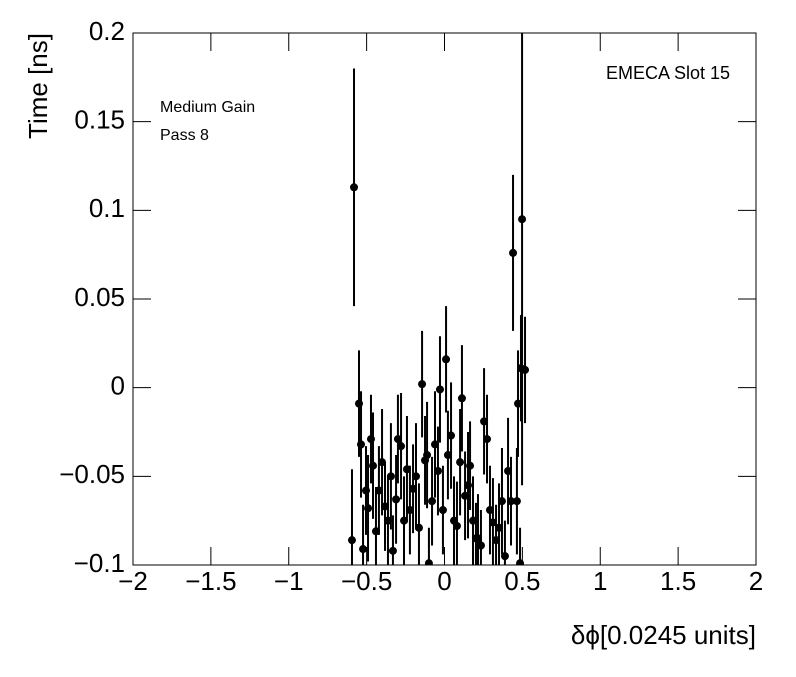 The width and height of the screenshot is (796, 677). Describe the element at coordinates (756, 581) in the screenshot. I see `x-tick-label: 2` at that location.